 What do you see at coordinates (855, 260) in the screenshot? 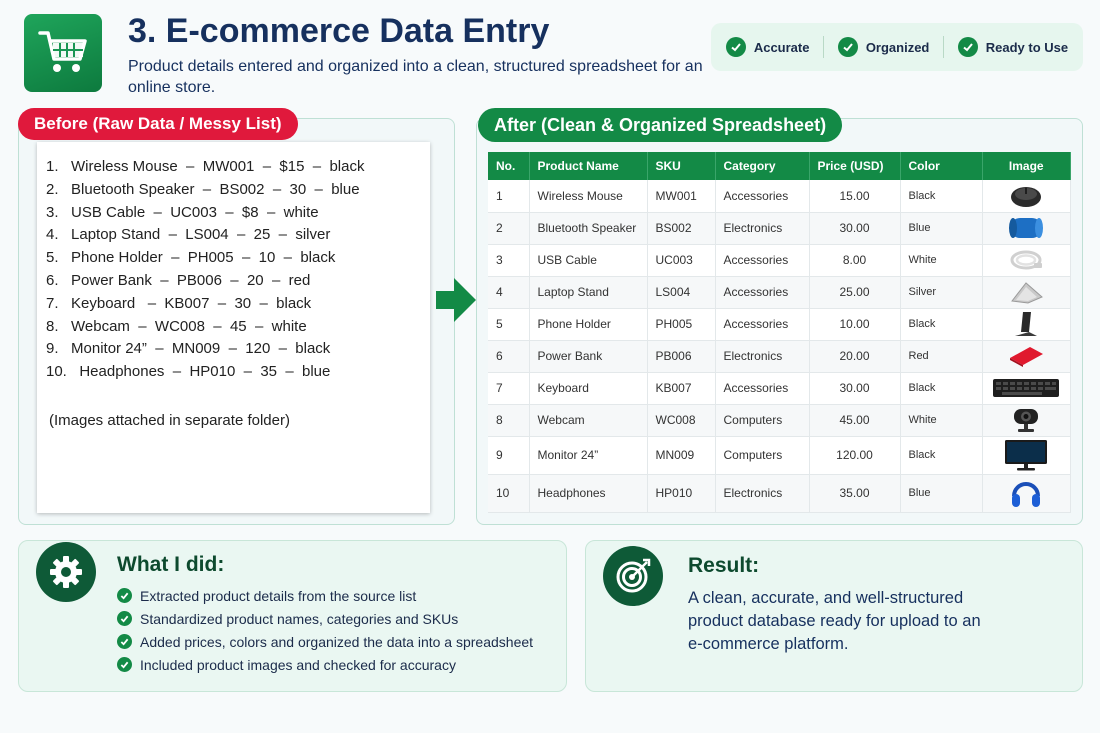
I see `cell-price: 8.00` at bounding box center [855, 260].